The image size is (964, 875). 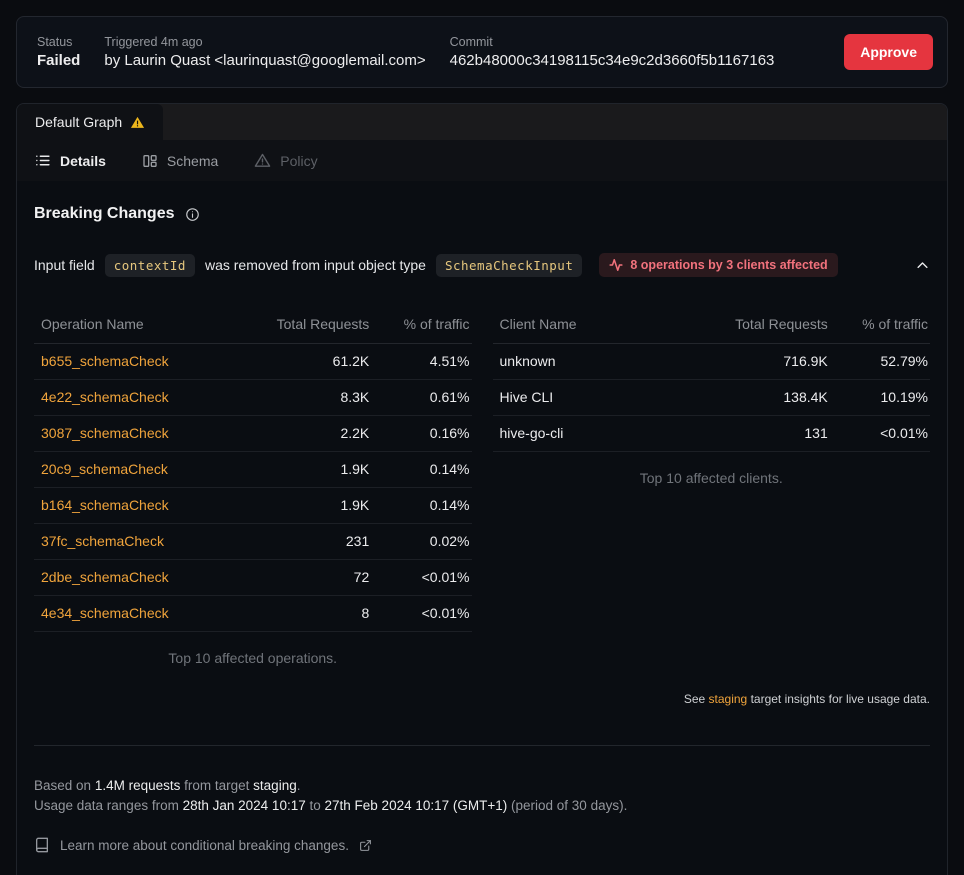 I want to click on requests-cell: 8, so click(x=307, y=613).